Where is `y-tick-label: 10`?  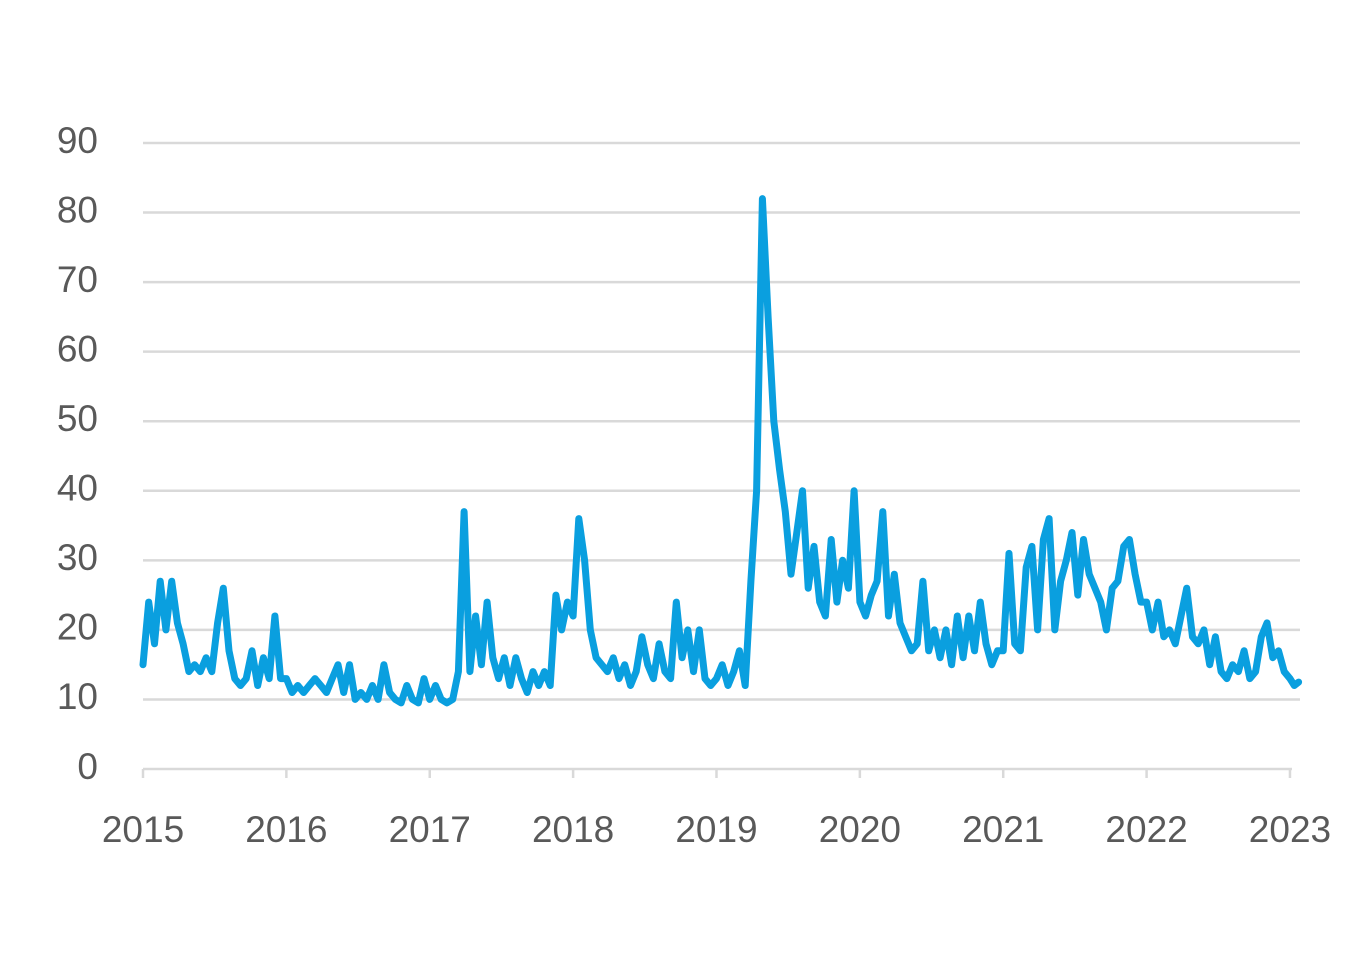 y-tick-label: 10 is located at coordinates (77, 696).